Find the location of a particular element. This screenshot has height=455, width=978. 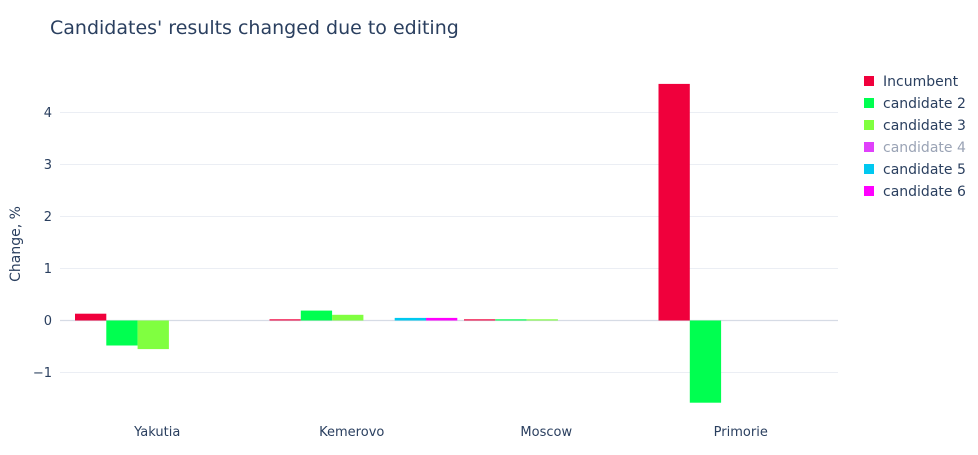

legend-item: candidate 5 is located at coordinates (915, 170).